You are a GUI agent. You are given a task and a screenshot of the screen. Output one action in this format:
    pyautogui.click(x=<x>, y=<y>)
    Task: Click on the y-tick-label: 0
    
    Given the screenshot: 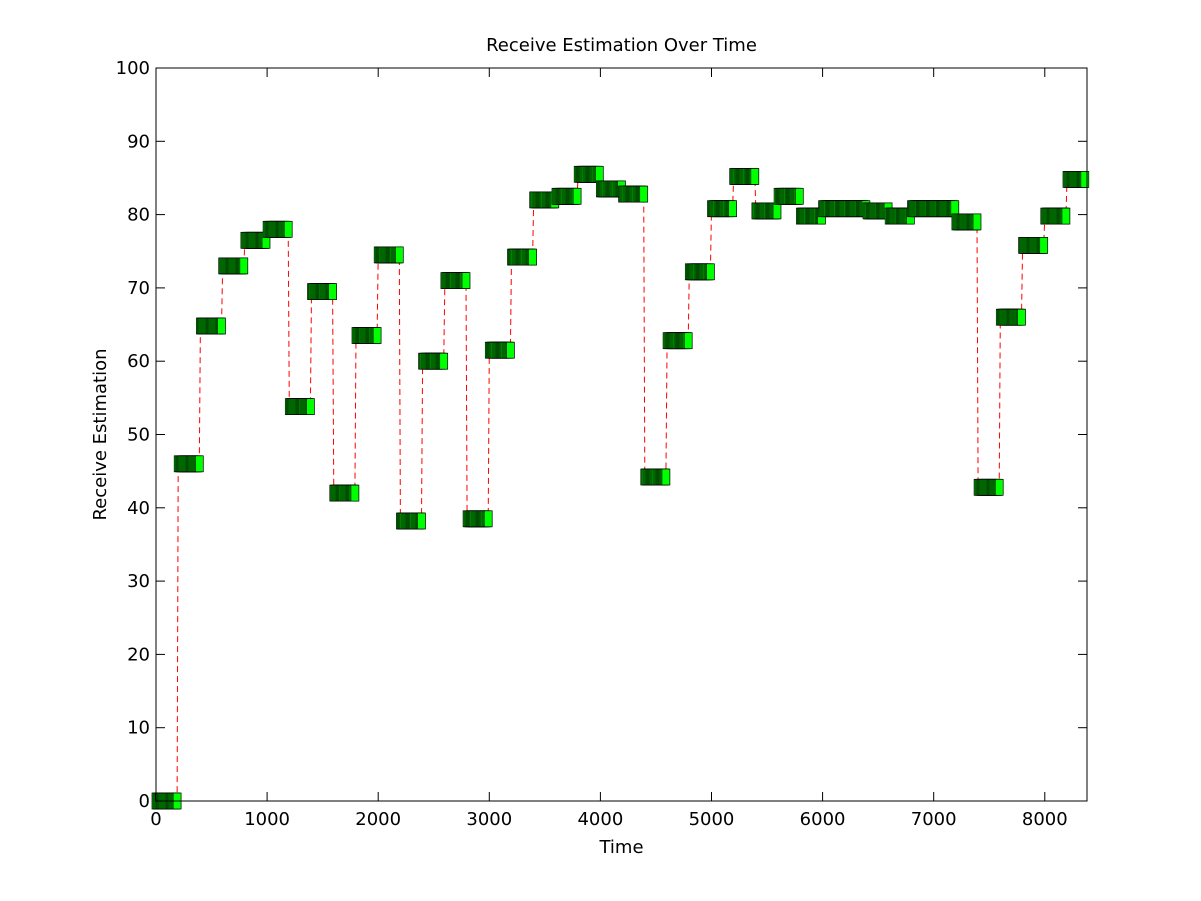 What is the action you would take?
    pyautogui.click(x=144, y=801)
    